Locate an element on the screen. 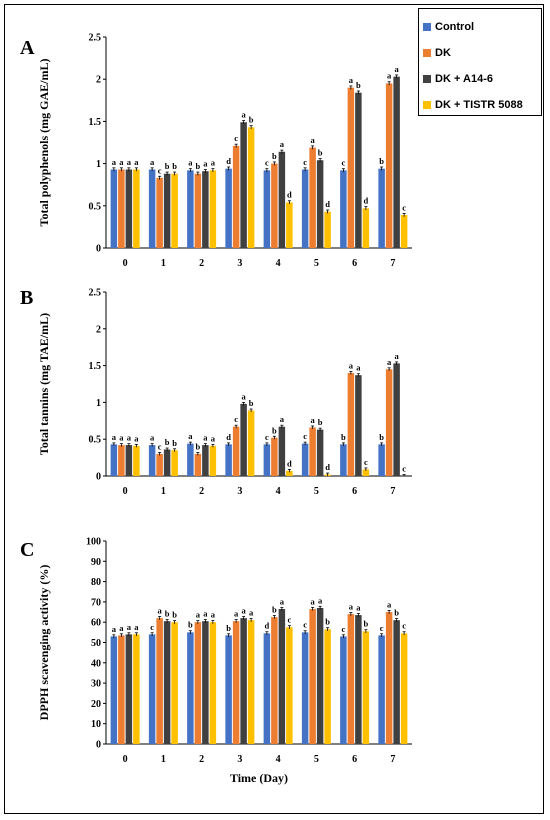 This screenshot has height=820, width=550. y-tick-label: 2 is located at coordinates (98, 329).